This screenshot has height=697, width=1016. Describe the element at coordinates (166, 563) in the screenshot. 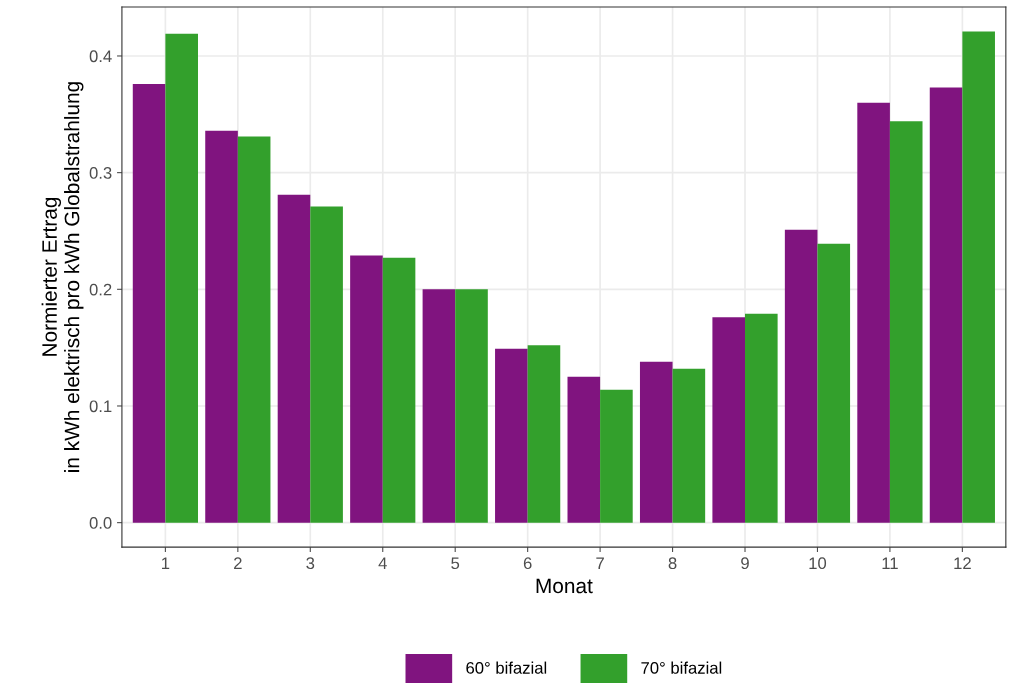

I see `x-tick-label: 1` at that location.